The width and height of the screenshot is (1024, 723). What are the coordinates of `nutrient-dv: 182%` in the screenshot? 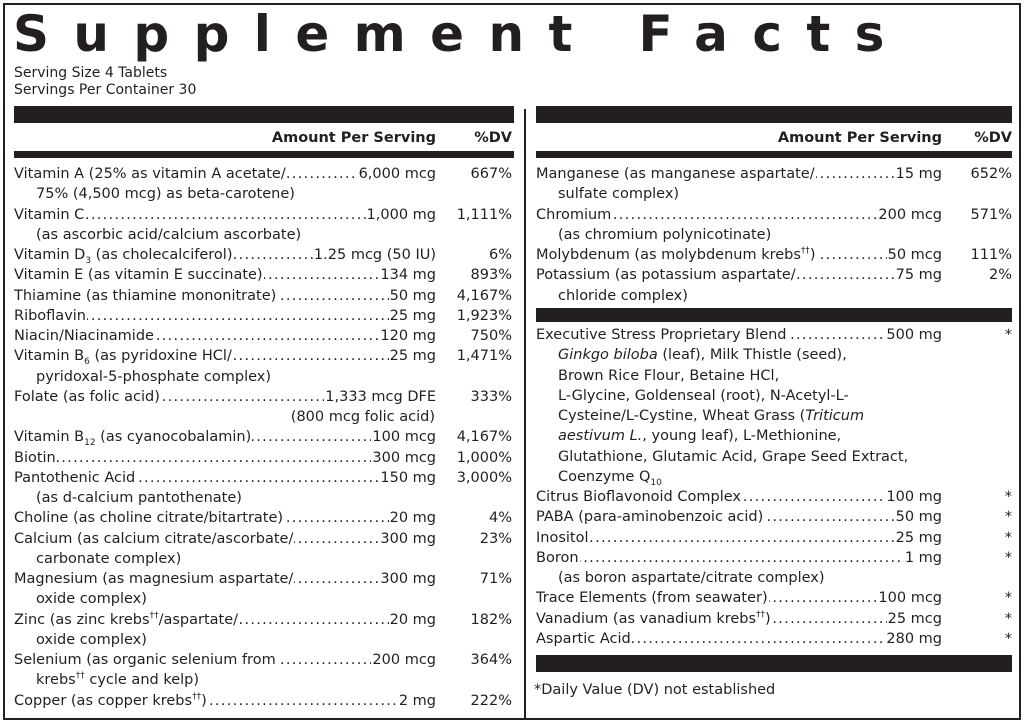 It's located at (491, 619).